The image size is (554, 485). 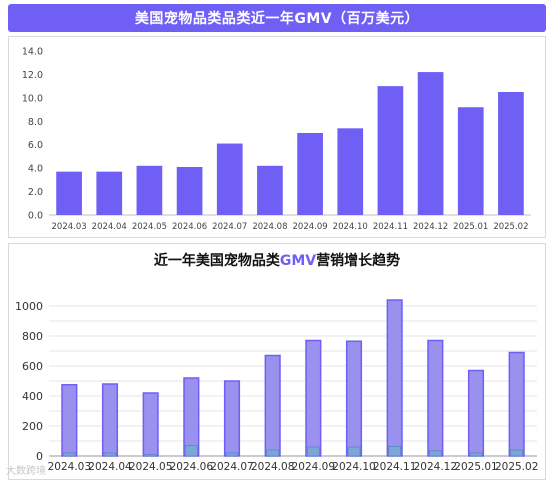 I want to click on top-y-tick-label: 12.0, so click(x=32, y=75).